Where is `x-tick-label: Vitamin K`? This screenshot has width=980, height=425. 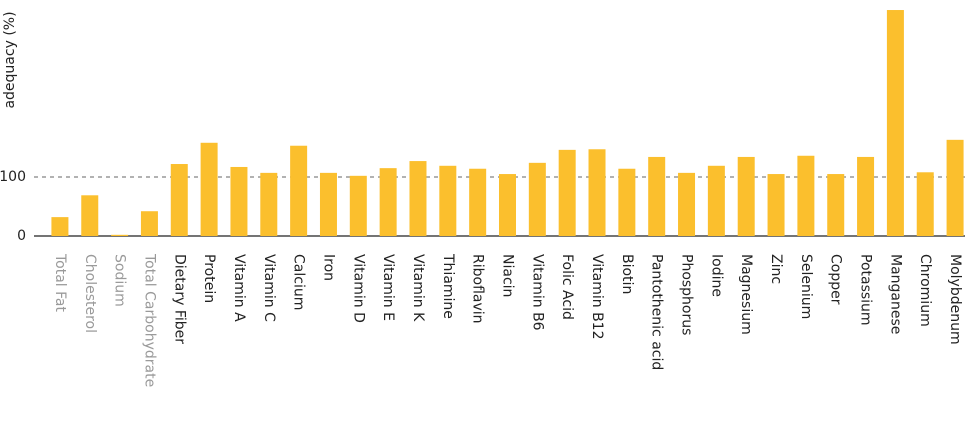 x-tick-label: Vitamin K is located at coordinates (418, 288).